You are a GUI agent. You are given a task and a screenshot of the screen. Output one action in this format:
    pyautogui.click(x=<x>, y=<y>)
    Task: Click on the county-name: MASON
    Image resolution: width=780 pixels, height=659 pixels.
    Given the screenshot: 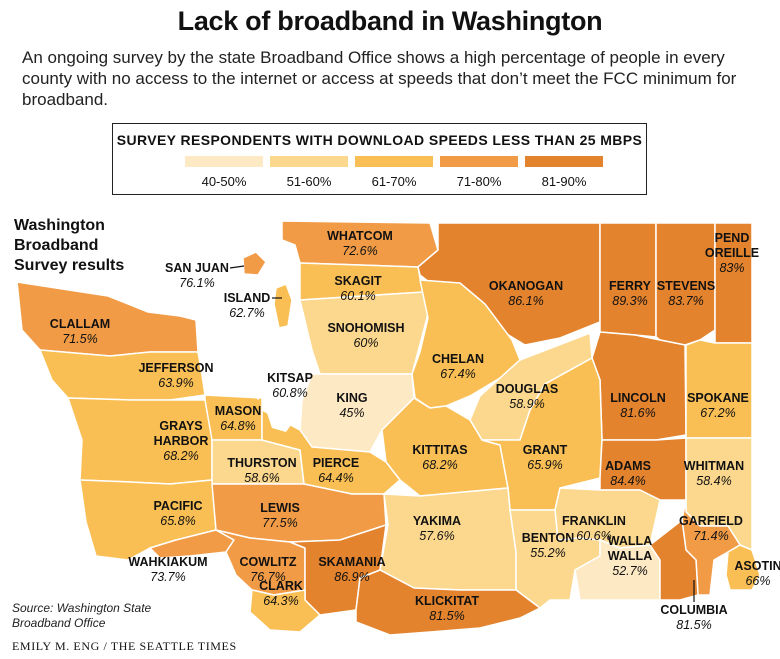 What is the action you would take?
    pyautogui.click(x=238, y=411)
    